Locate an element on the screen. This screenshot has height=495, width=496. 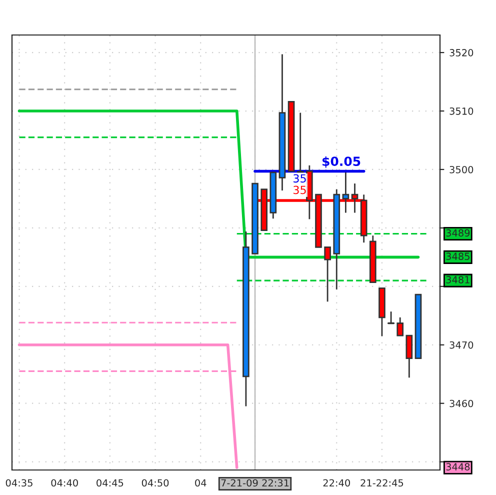
y-tick-label: 3510 is located at coordinates (462, 111).